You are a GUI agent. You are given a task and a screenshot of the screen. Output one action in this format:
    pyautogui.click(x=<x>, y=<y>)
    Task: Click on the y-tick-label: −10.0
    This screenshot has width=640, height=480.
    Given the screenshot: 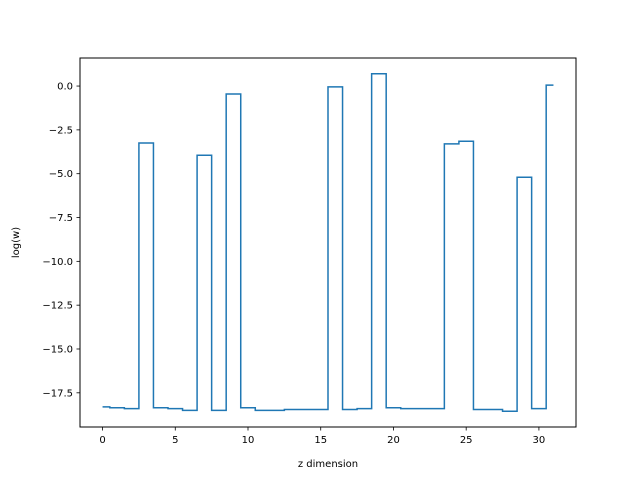 What is the action you would take?
    pyautogui.click(x=57, y=262)
    